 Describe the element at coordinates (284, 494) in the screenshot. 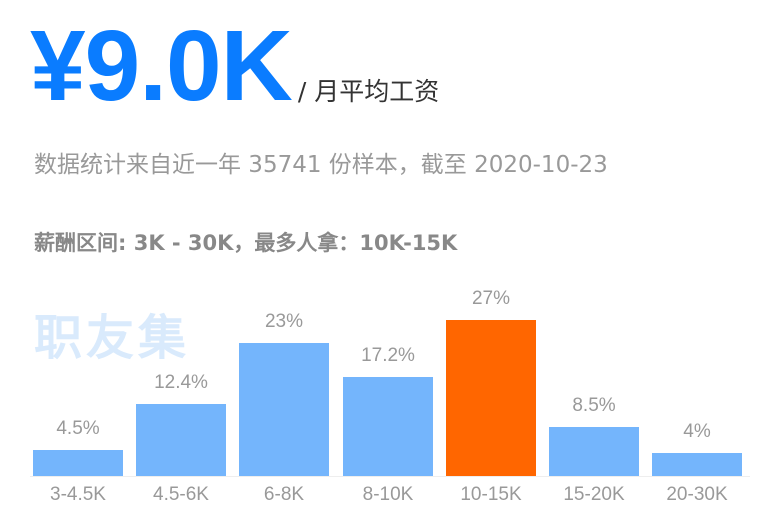

I see `category-label: 6-8K` at that location.